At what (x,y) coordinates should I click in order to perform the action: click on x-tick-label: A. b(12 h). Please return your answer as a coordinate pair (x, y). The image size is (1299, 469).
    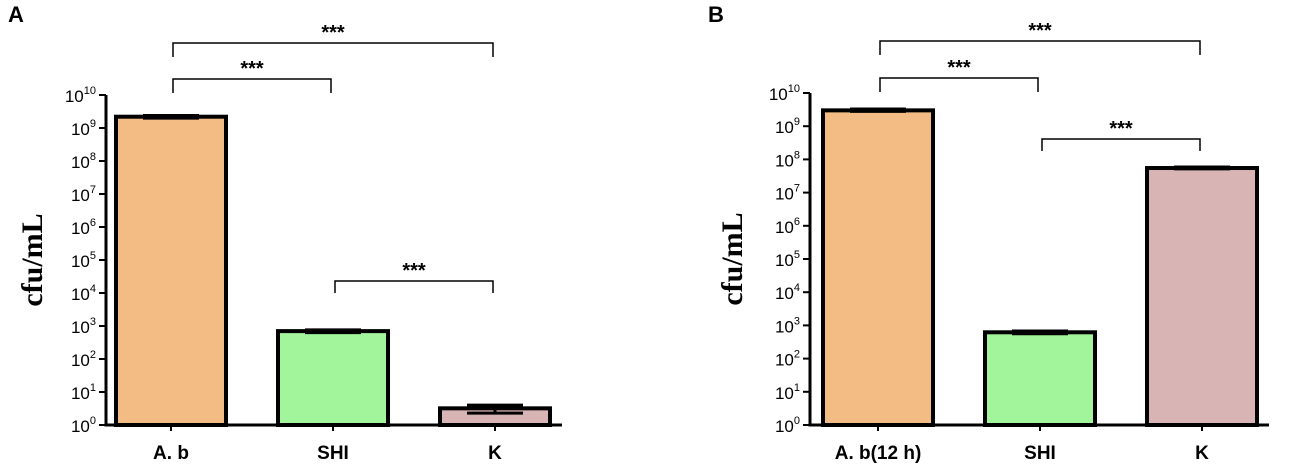
    Looking at the image, I should click on (878, 453).